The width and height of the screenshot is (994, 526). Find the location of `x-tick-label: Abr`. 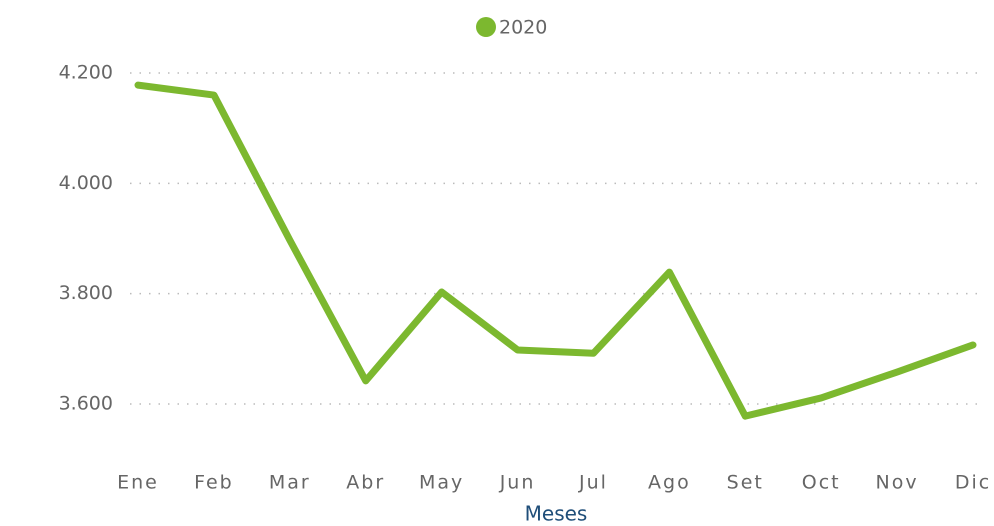

x-tick-label: Abr is located at coordinates (365, 483).